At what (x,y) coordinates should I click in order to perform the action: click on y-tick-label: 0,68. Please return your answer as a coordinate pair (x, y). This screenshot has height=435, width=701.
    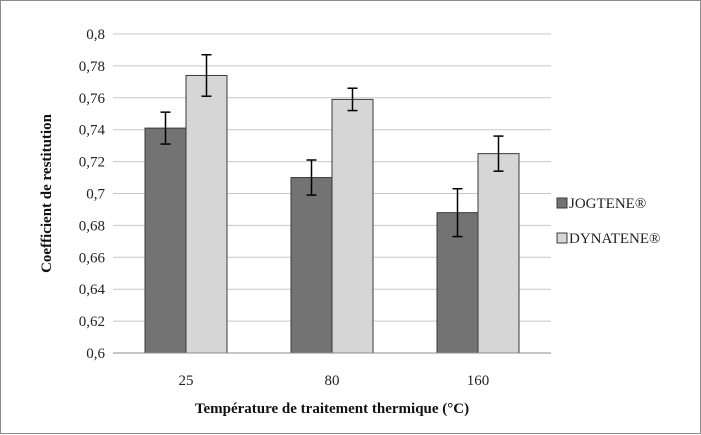
    Looking at the image, I should click on (92, 226).